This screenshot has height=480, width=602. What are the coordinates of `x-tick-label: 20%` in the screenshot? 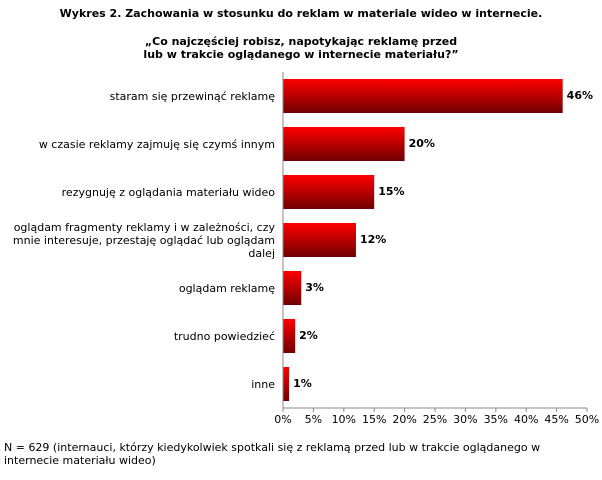 It's located at (404, 419).